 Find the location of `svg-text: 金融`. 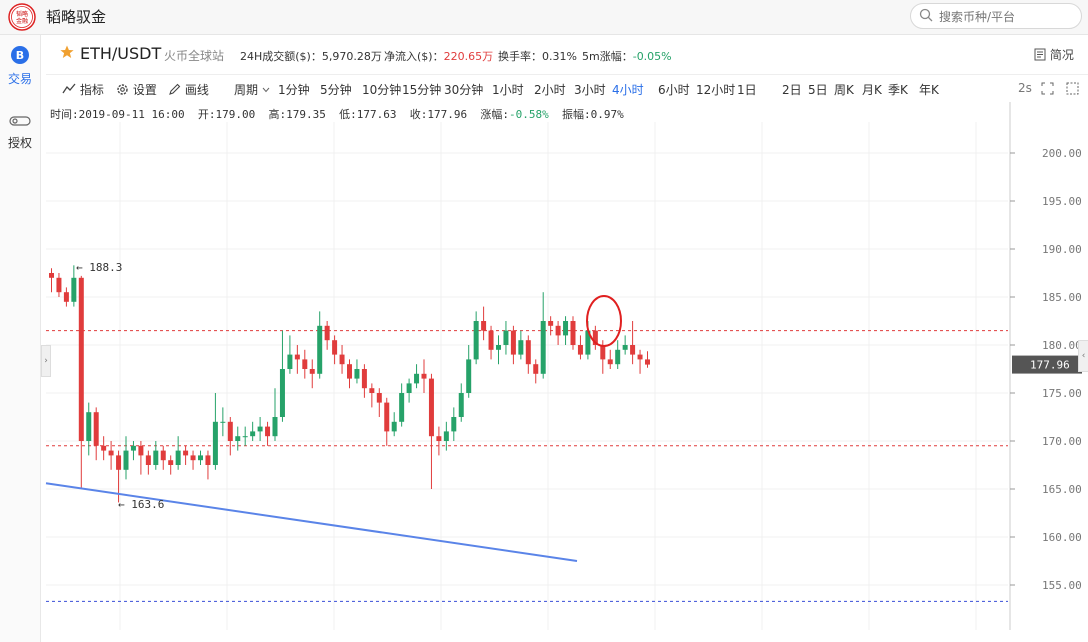

svg-text: 金融 is located at coordinates (22, 21).